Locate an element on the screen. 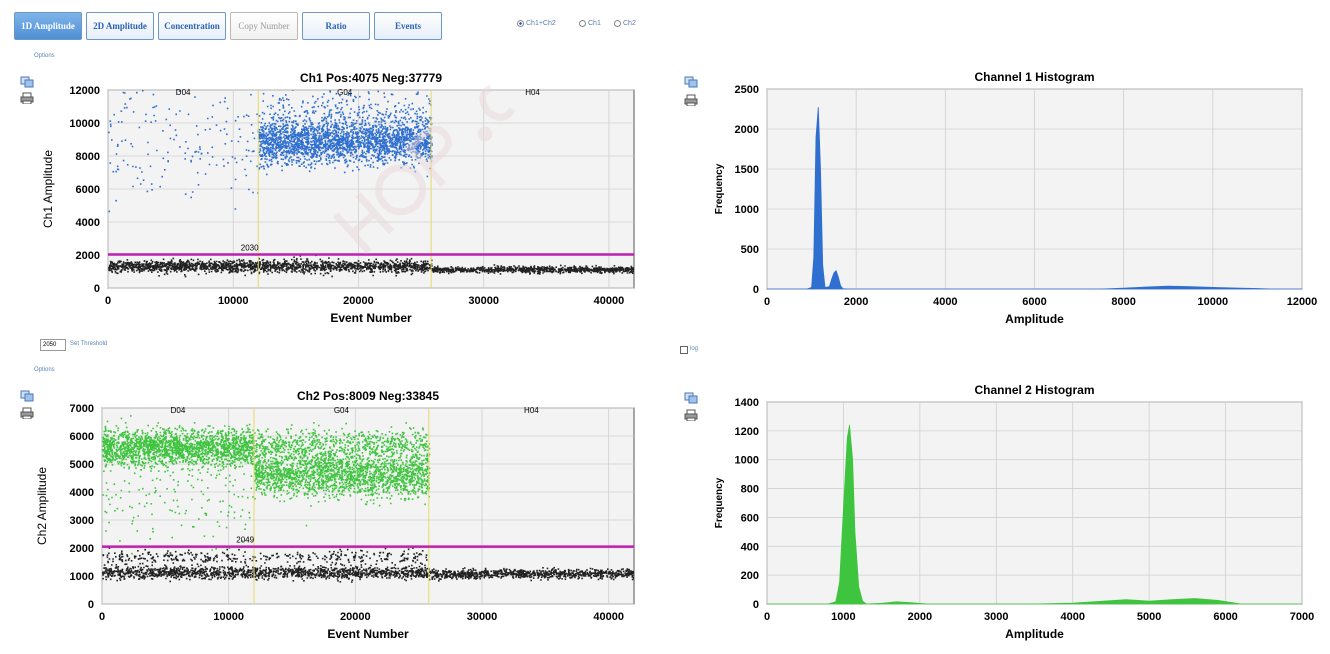 The height and width of the screenshot is (654, 1330). radio-ch1-ch2: Ch1+Ch2 is located at coordinates (536, 23).